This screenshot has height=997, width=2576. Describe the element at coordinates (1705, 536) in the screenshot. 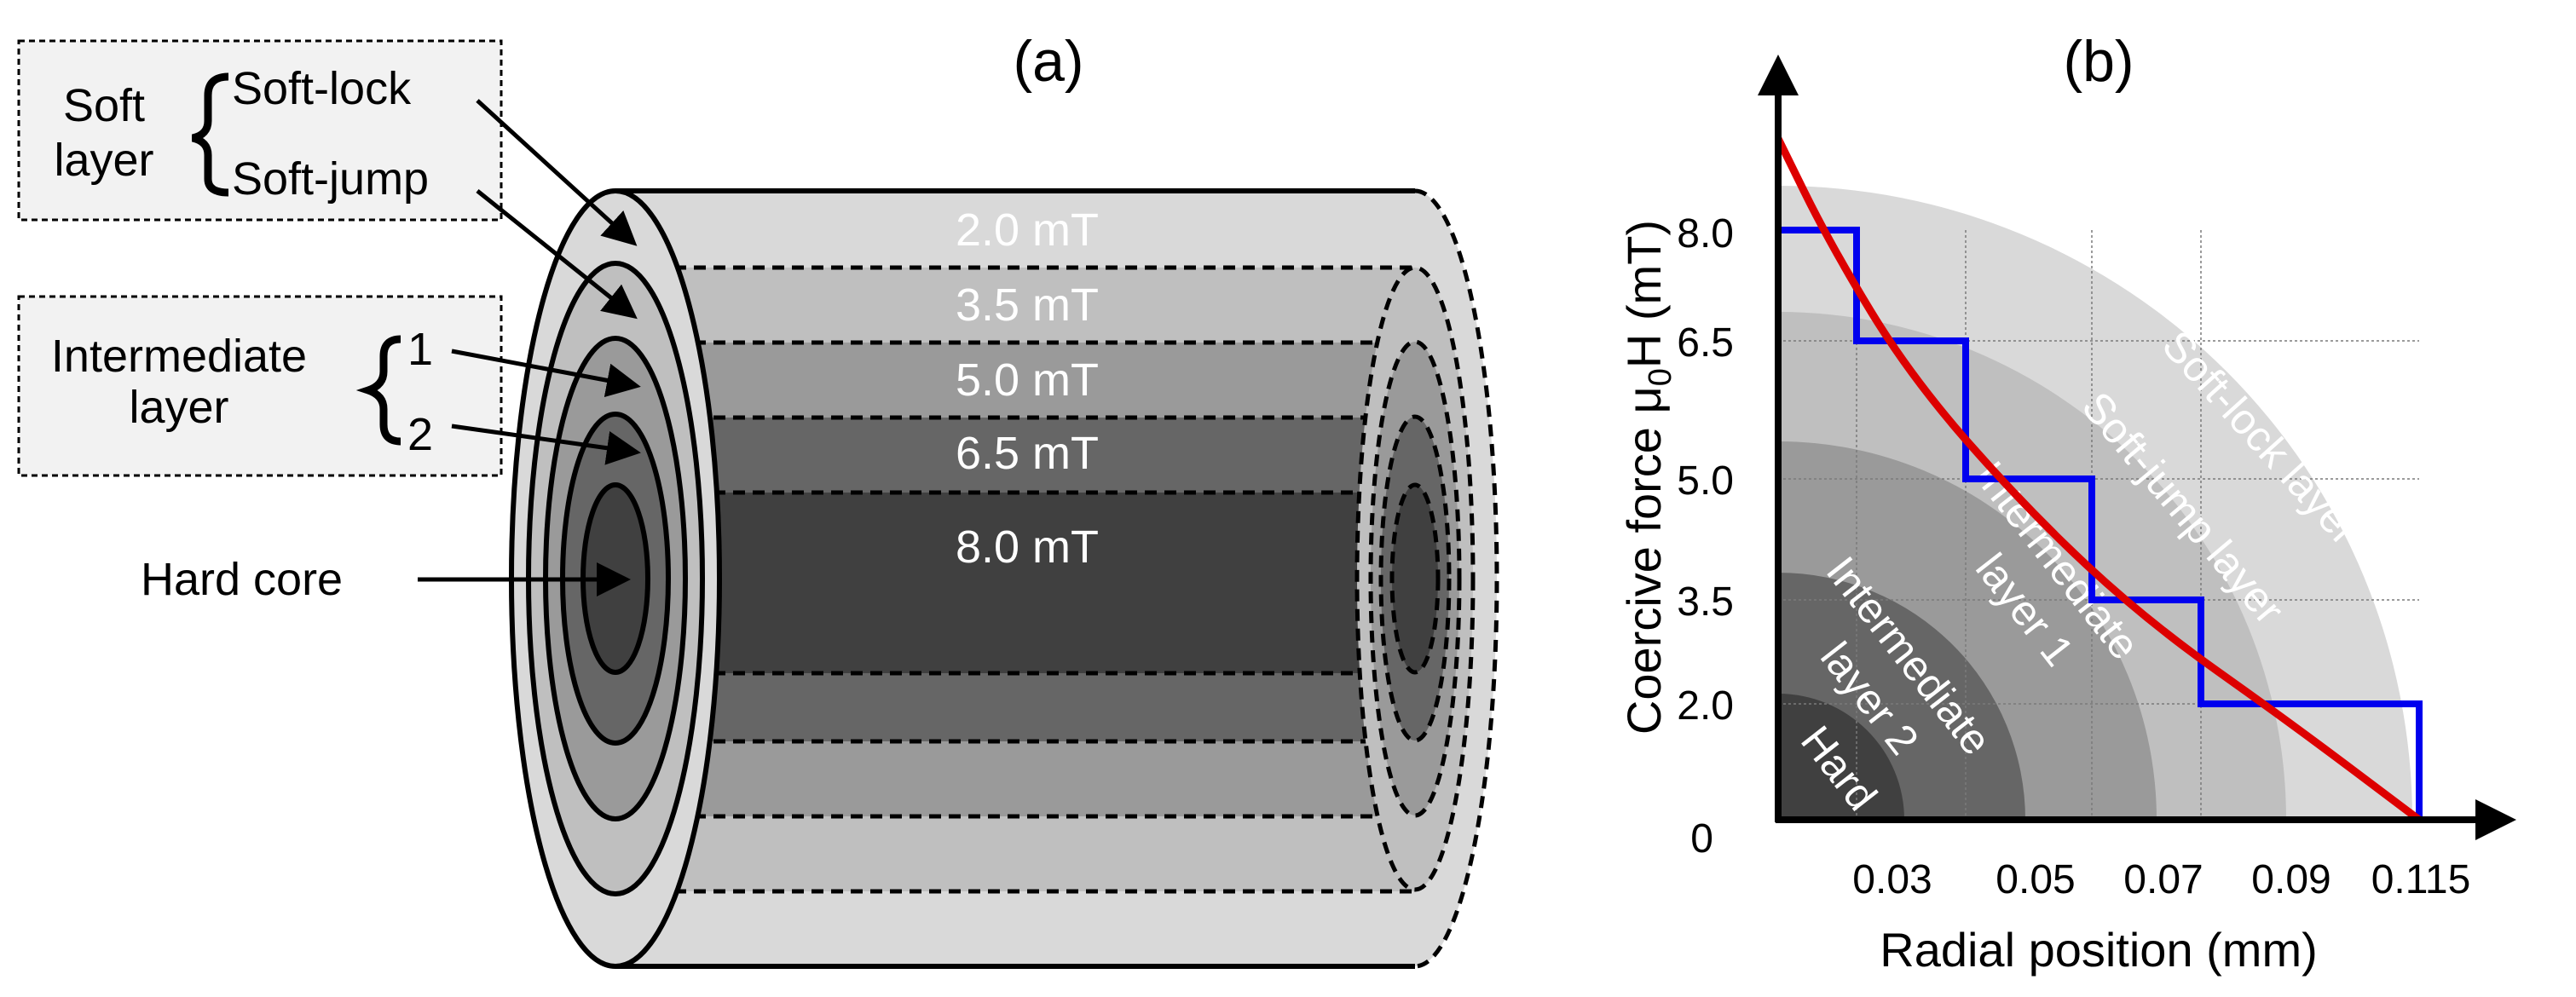

I see `y-tick-labels: 8.0 6.5 5.0 3.5 2.0 0` at that location.